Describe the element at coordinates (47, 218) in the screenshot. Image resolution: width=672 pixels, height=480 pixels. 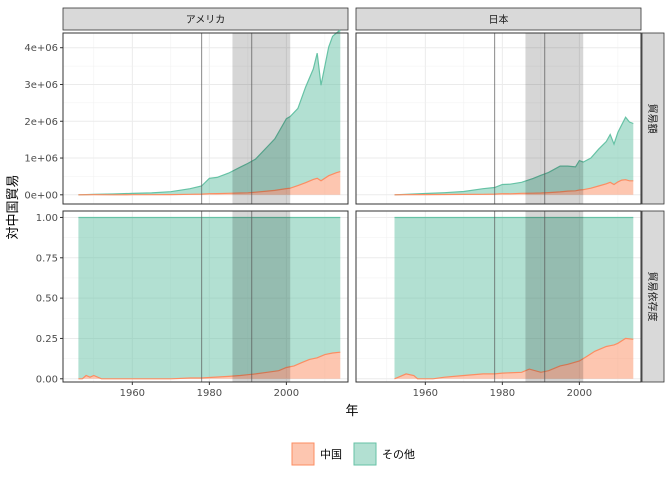
I see `y-tick-label: 1.00` at that location.